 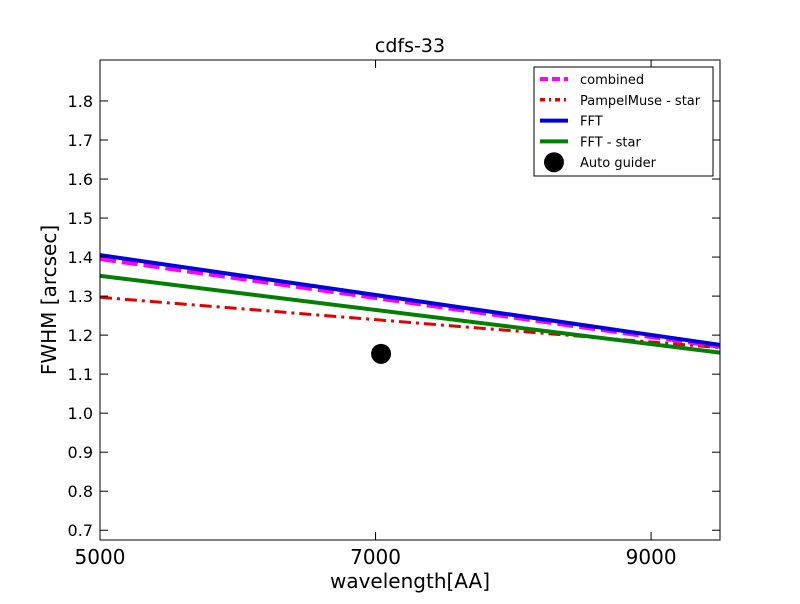 I want to click on series-line-fft, so click(x=410, y=300).